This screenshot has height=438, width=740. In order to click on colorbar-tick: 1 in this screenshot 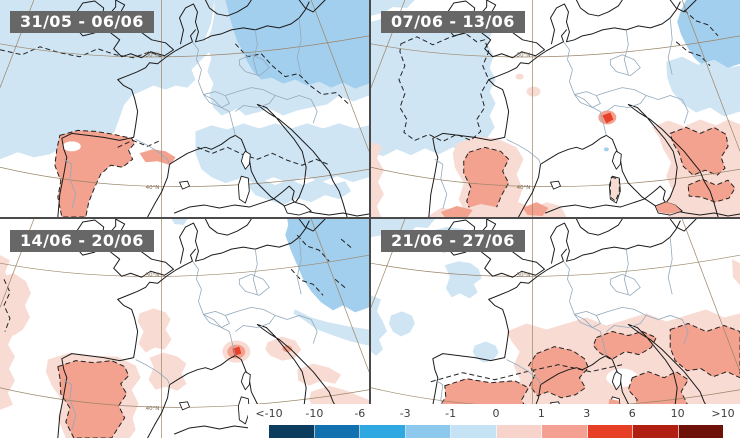, I will do `click(541, 413)`.